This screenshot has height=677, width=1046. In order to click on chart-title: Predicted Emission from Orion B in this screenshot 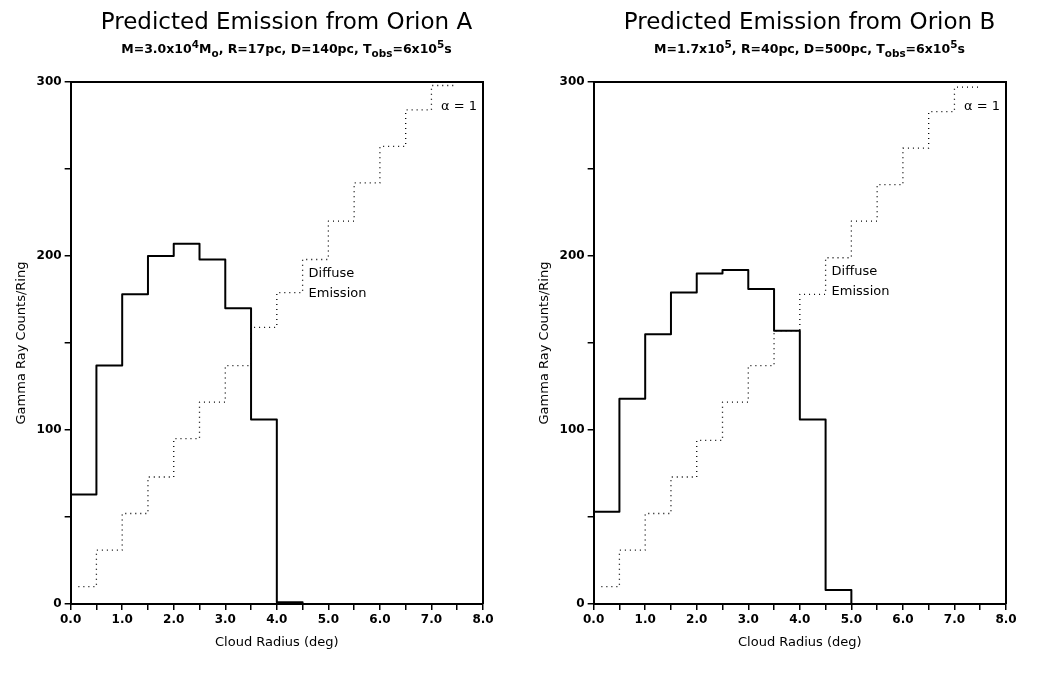, I will do `click(809, 21)`.